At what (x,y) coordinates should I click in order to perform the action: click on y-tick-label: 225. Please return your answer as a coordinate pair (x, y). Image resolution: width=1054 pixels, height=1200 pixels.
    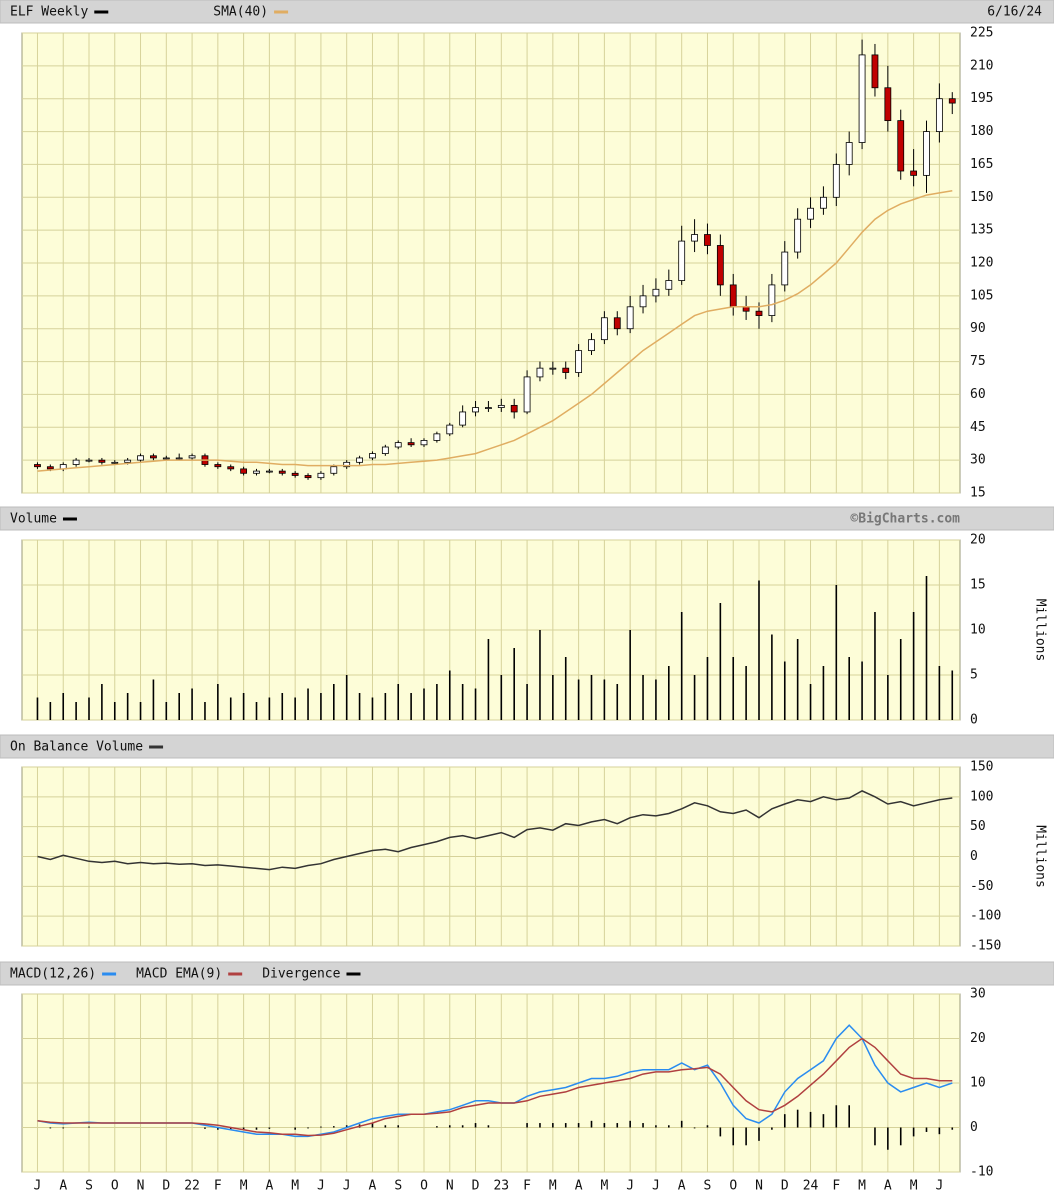
    Looking at the image, I should click on (981, 33).